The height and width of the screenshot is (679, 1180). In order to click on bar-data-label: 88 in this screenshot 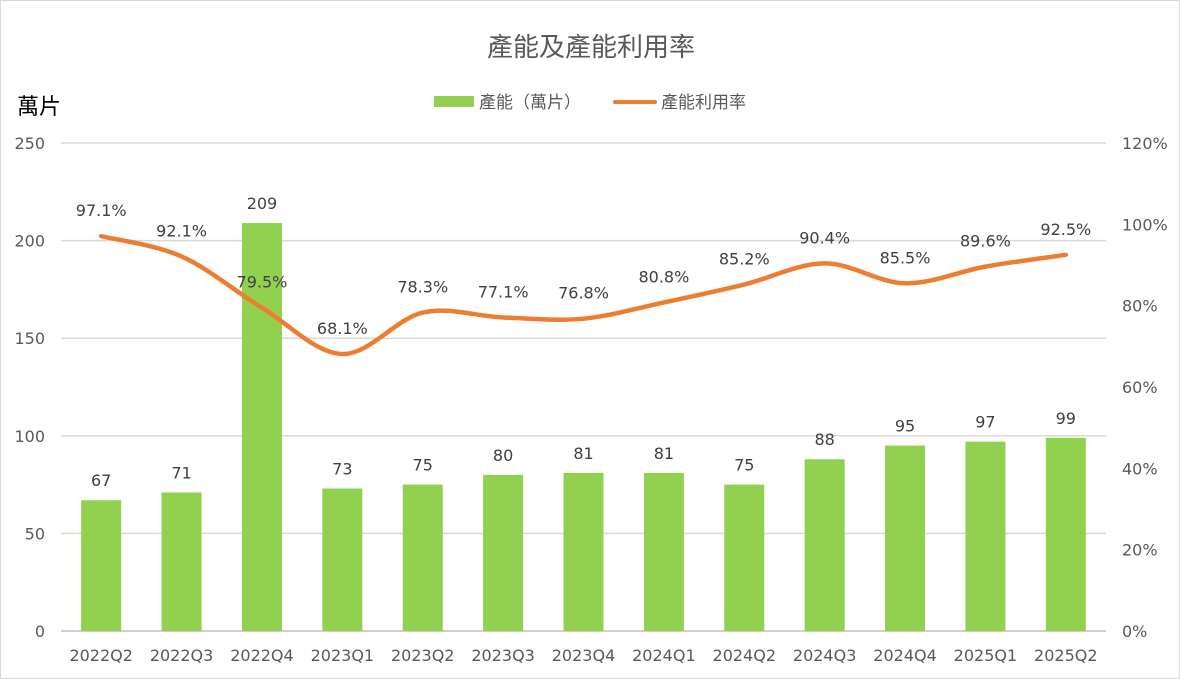, I will do `click(824, 439)`.